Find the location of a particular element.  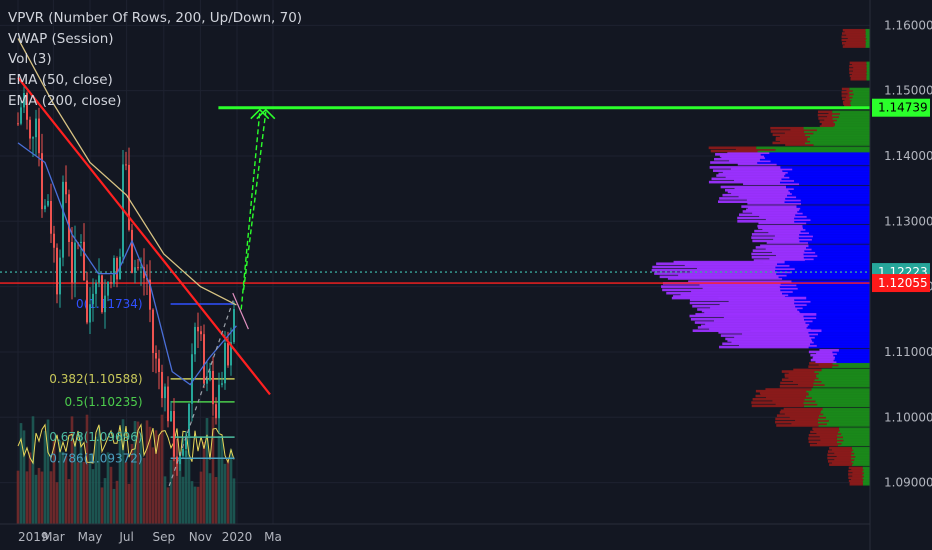

ema50-line is located at coordinates (127, 264).